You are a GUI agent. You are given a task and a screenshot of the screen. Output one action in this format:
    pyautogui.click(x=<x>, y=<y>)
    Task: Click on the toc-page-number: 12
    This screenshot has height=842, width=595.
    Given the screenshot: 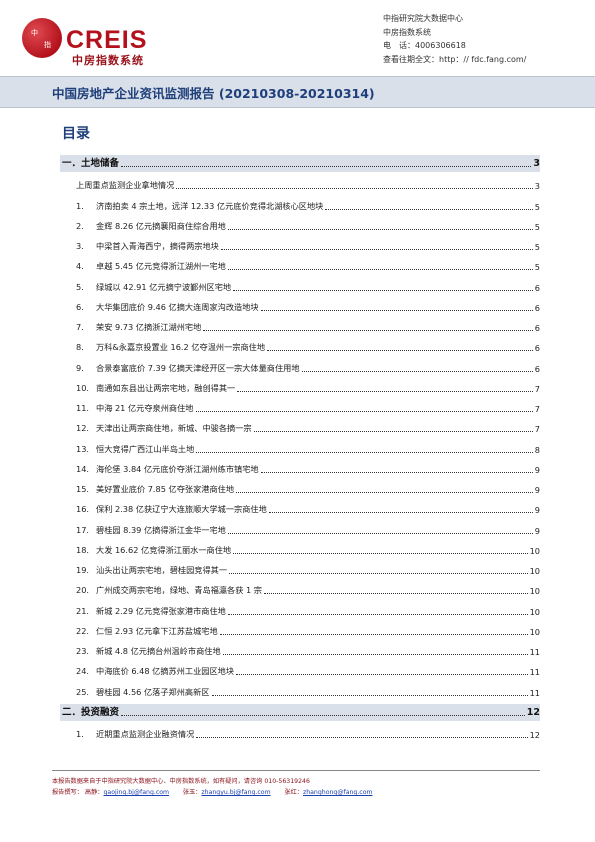 What is the action you would take?
    pyautogui.click(x=533, y=712)
    